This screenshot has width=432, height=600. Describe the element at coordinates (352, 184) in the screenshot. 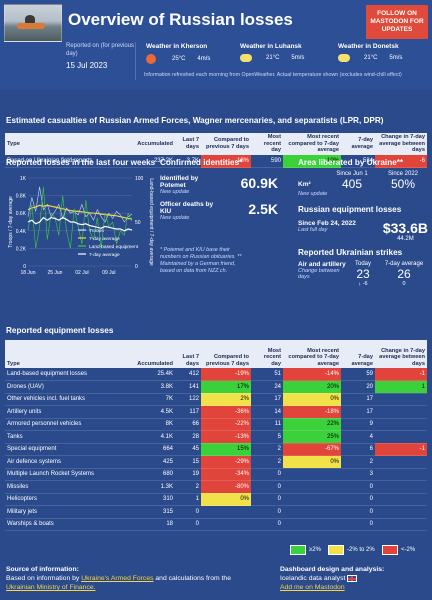

I see `area-value: 405` at that location.